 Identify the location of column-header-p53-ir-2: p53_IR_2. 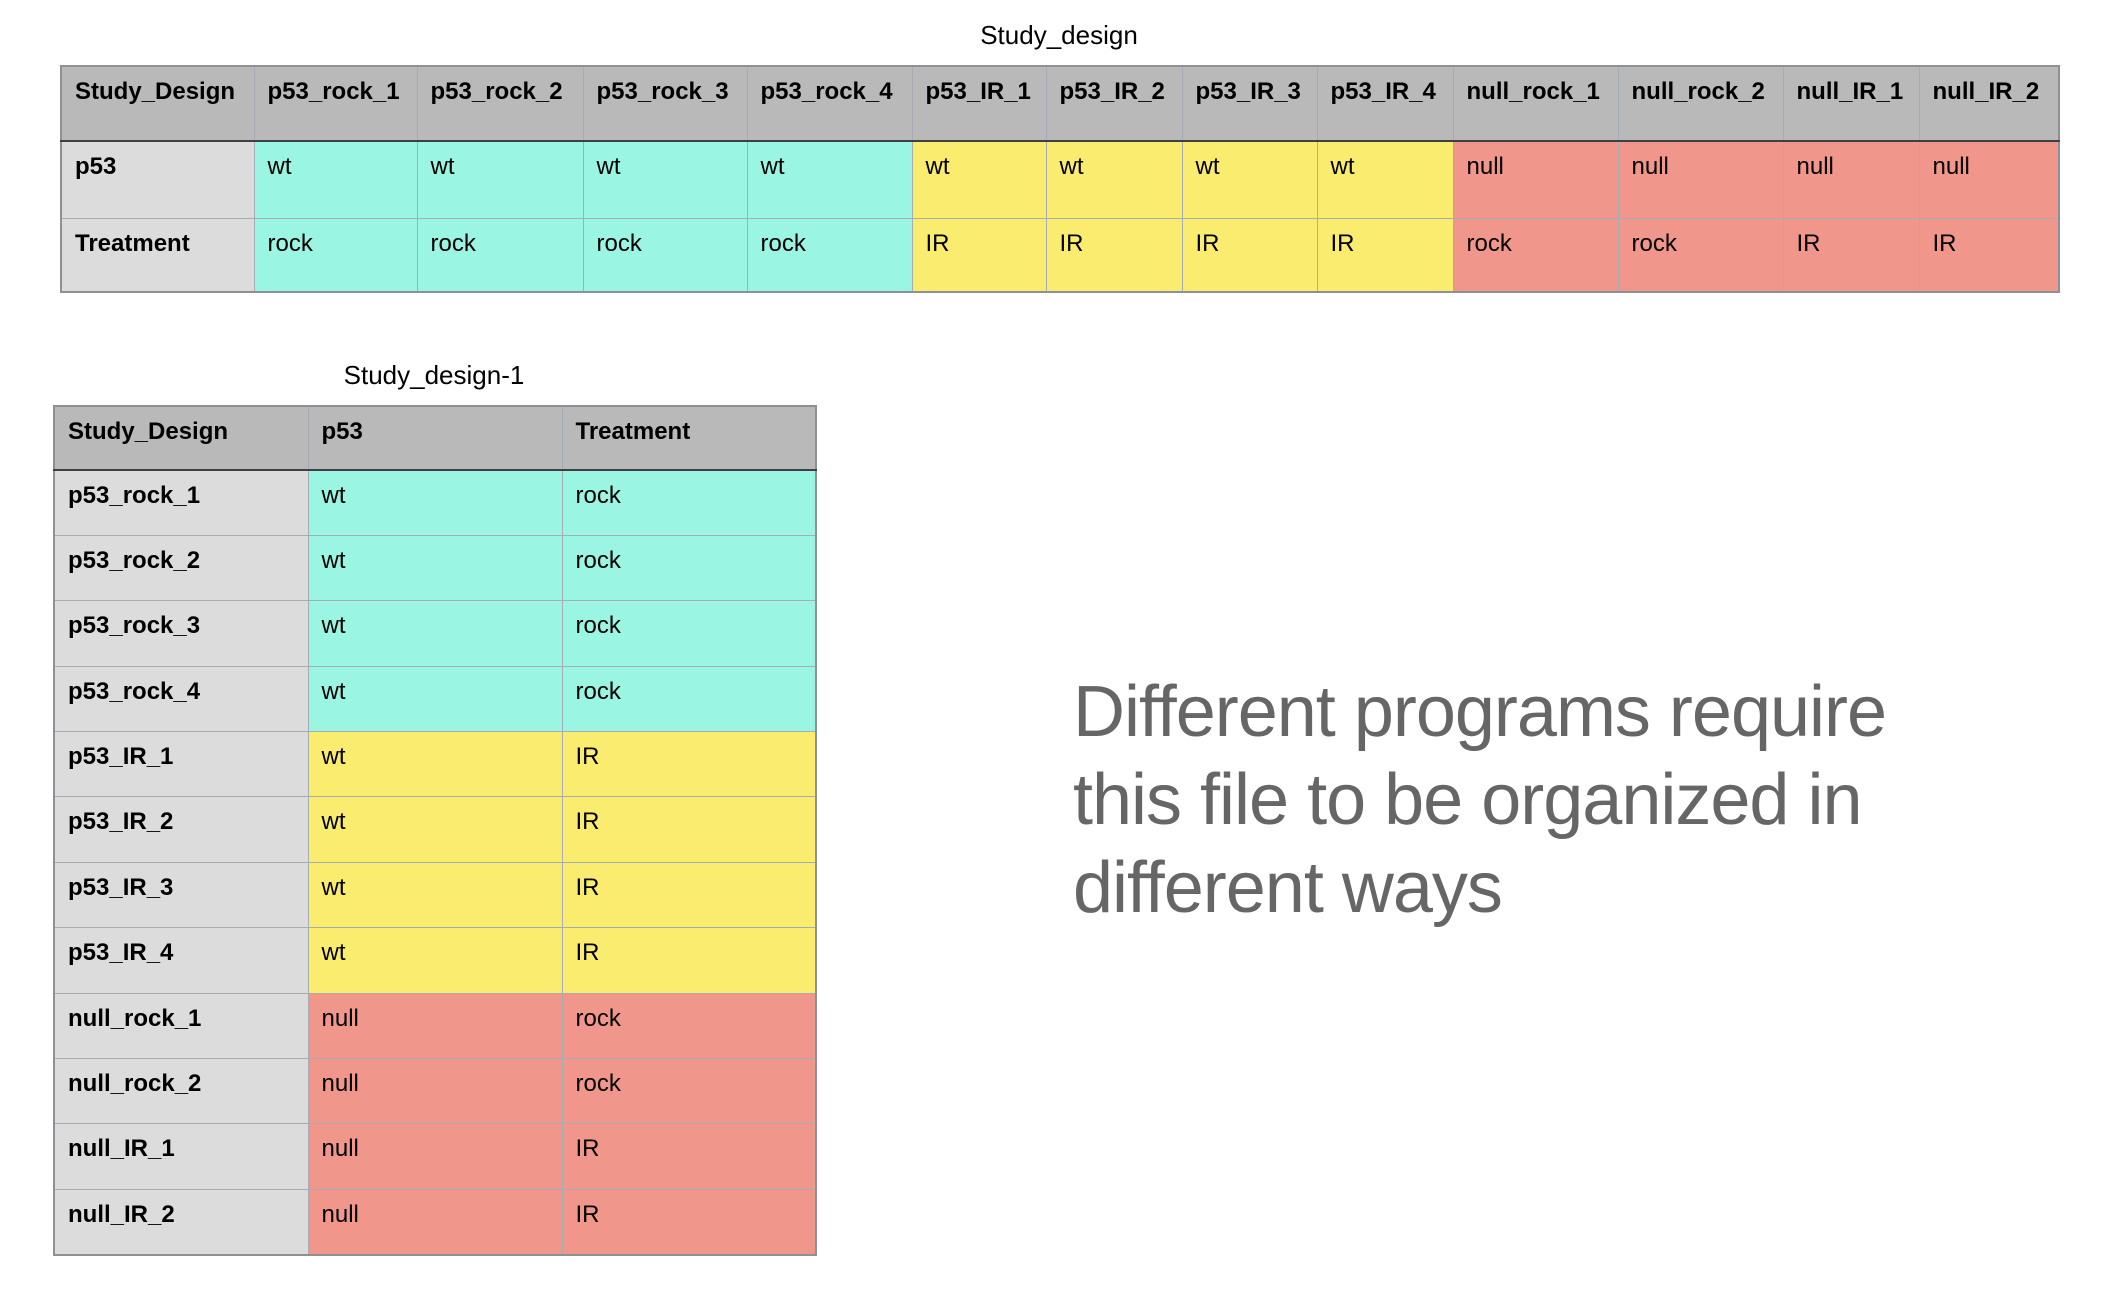
(1114, 103).